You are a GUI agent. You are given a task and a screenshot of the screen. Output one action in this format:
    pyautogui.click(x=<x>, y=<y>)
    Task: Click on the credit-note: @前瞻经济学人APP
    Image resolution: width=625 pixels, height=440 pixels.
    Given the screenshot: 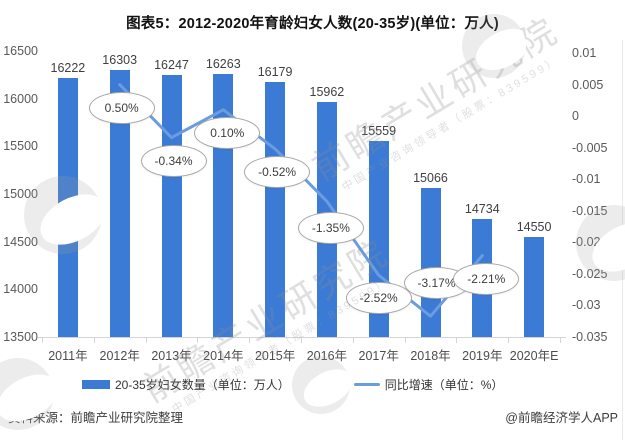 What is the action you would take?
    pyautogui.click(x=561, y=418)
    